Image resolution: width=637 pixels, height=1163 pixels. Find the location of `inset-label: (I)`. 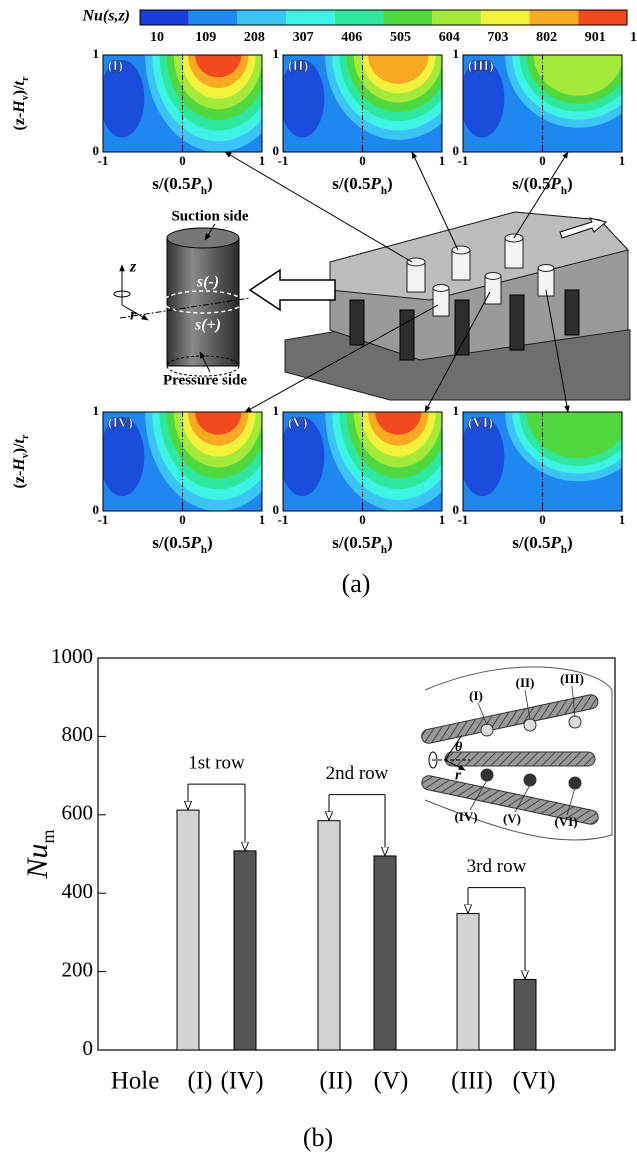

inset-label: (I) is located at coordinates (476, 695).